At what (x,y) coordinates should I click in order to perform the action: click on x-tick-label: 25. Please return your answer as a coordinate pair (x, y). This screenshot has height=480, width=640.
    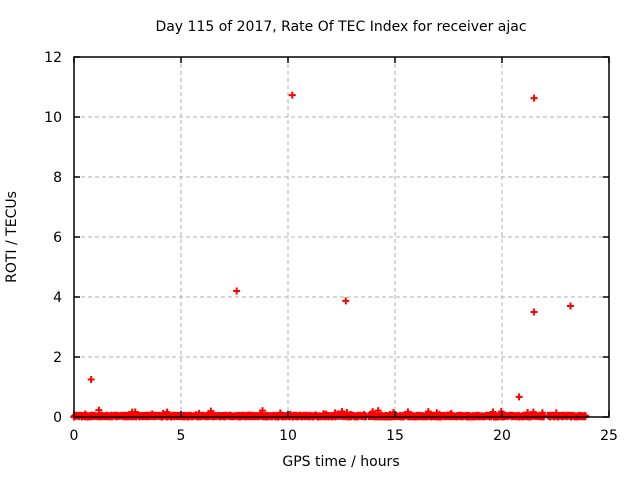
    Looking at the image, I should click on (609, 436).